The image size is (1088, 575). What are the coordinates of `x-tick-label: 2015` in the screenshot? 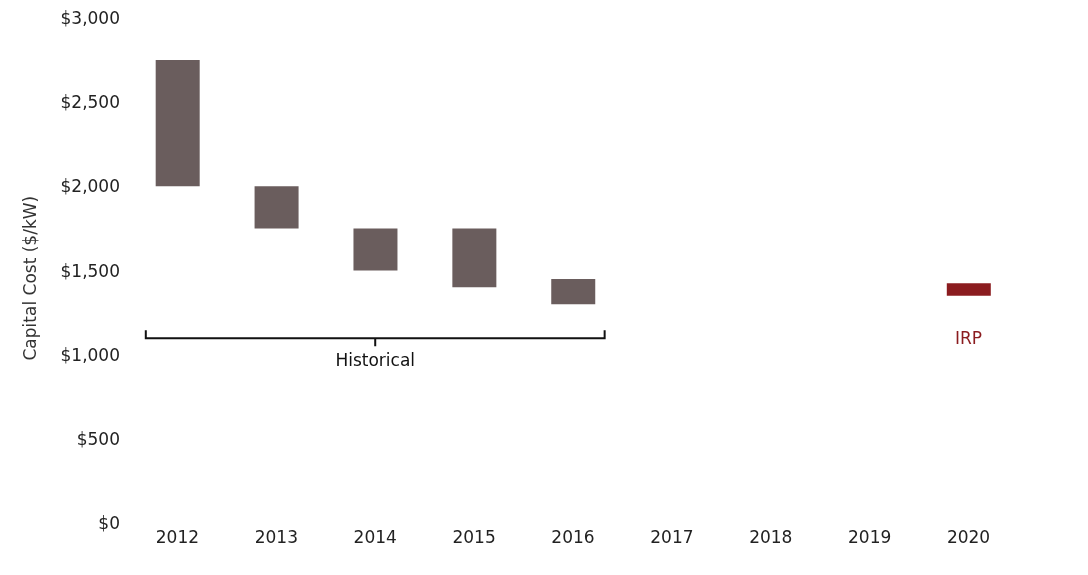 It's located at (474, 537).